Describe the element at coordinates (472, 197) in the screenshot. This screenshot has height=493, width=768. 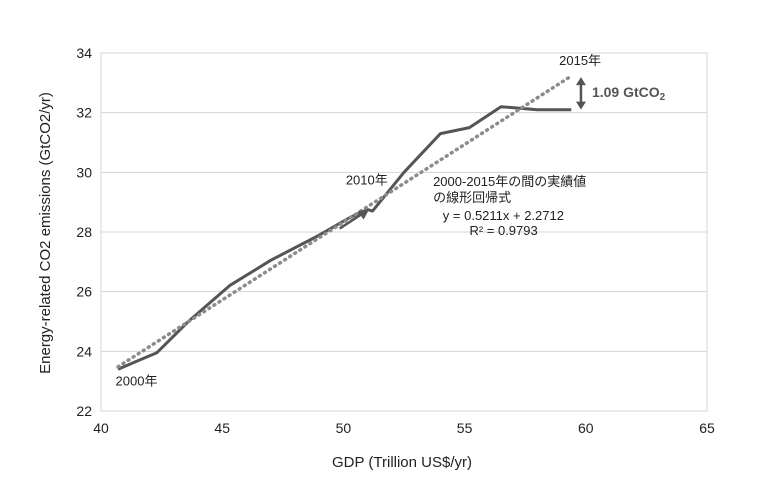
I see `regression-label-line2: の線形回帰式` at that location.